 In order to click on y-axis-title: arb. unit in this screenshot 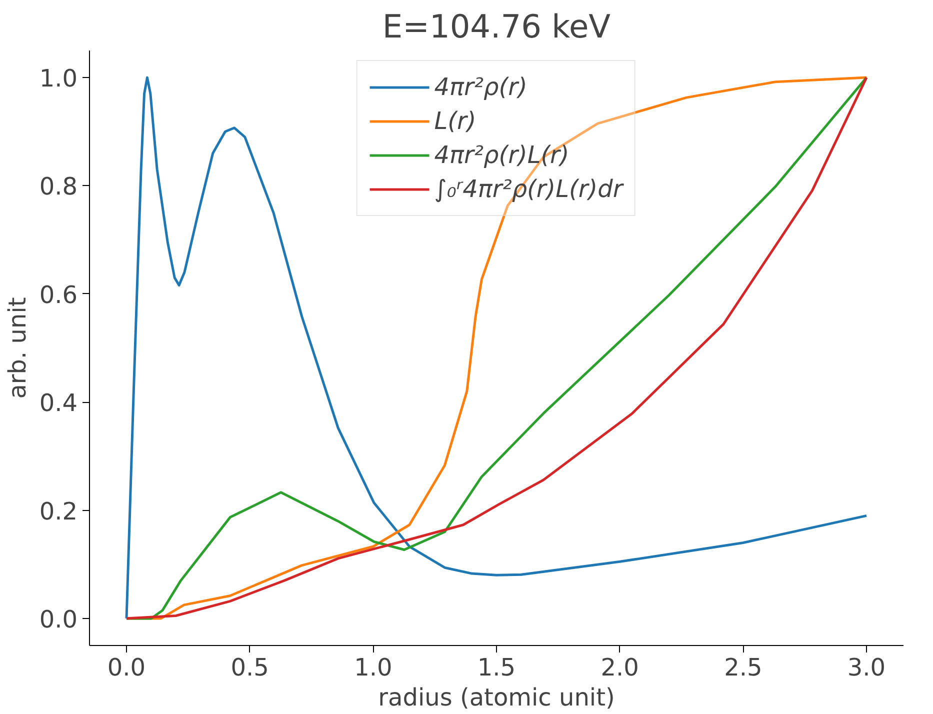, I will do `click(17, 348)`.